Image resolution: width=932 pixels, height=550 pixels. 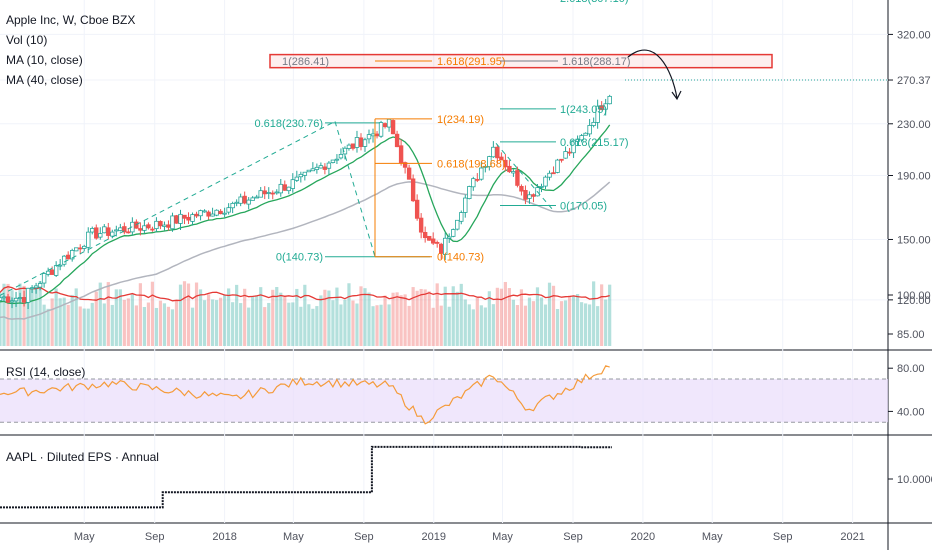 What do you see at coordinates (224, 537) in the screenshot?
I see `x-tick-label: 2018` at bounding box center [224, 537].